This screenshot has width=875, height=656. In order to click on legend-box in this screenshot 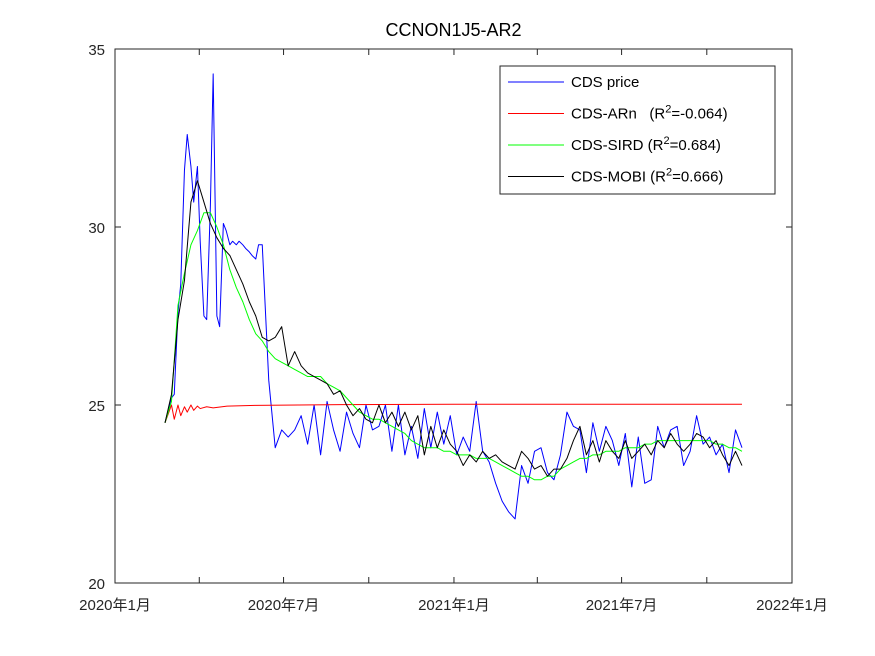, I will do `click(637, 130)`.